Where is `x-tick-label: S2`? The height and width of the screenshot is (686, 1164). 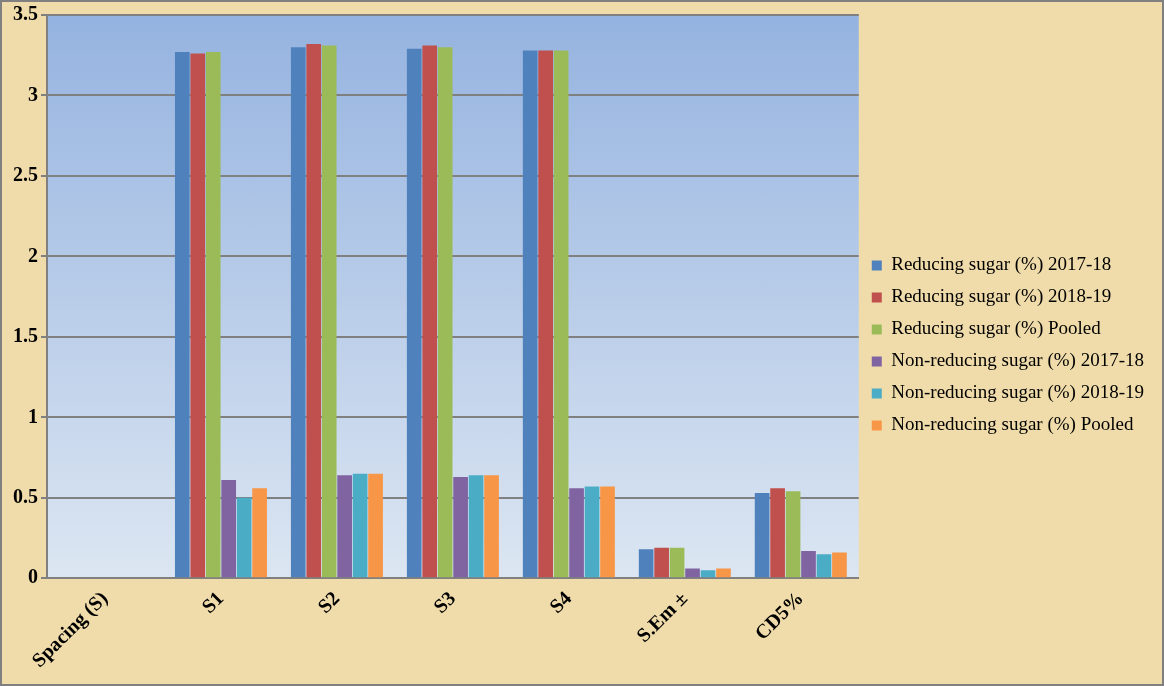 x-tick-label: S2 is located at coordinates (328, 602).